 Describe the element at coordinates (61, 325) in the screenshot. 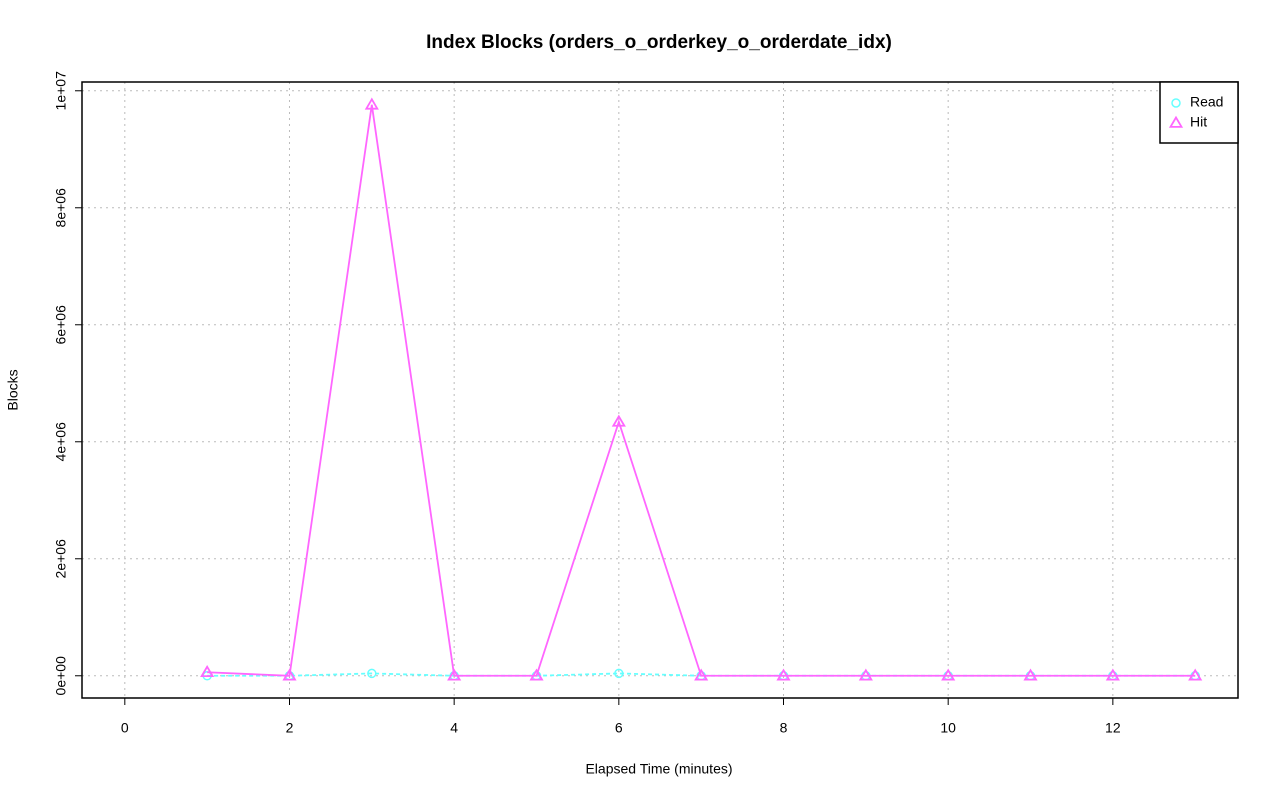

I see `y-tick-label: 6e+06` at that location.